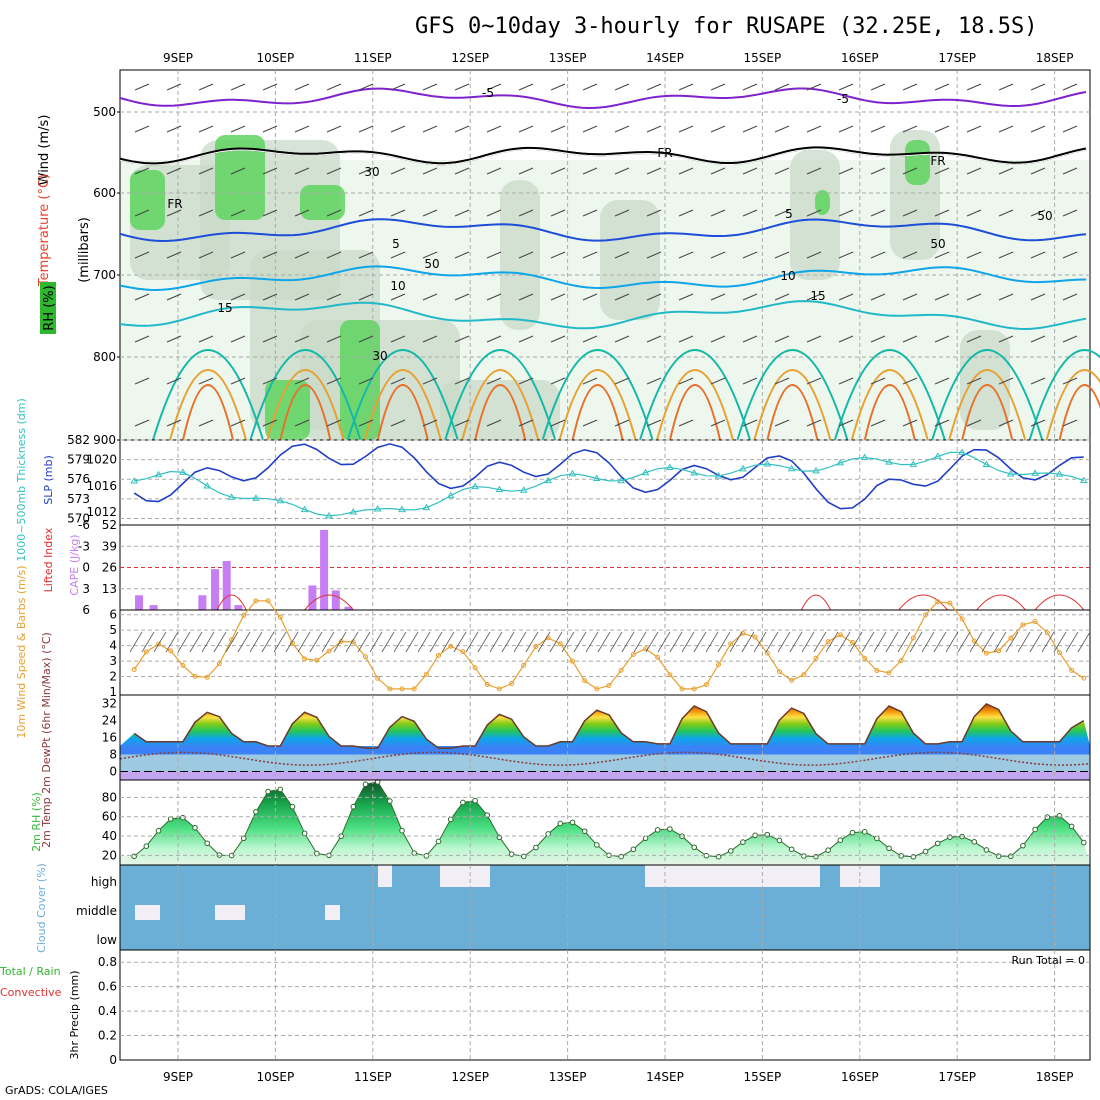 Image resolution: width=1100 pixels, height=1100 pixels. I want to click on cloud-gap-mid, so click(147, 912).